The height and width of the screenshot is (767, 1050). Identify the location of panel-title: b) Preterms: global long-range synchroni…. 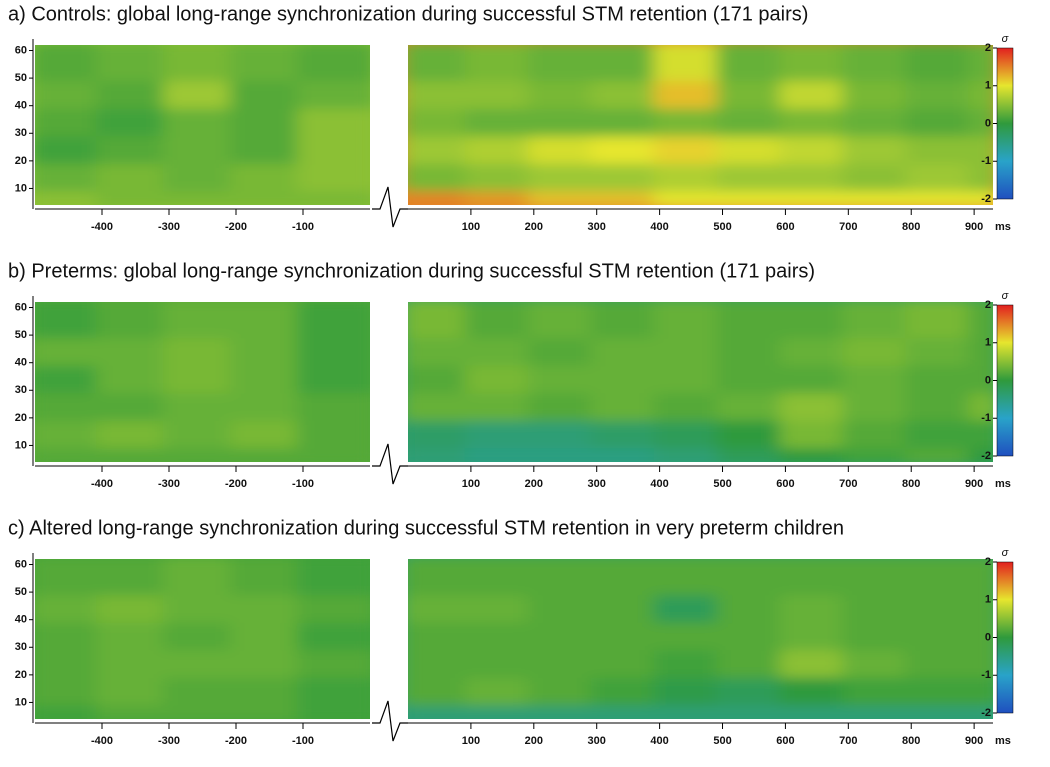
(411, 271).